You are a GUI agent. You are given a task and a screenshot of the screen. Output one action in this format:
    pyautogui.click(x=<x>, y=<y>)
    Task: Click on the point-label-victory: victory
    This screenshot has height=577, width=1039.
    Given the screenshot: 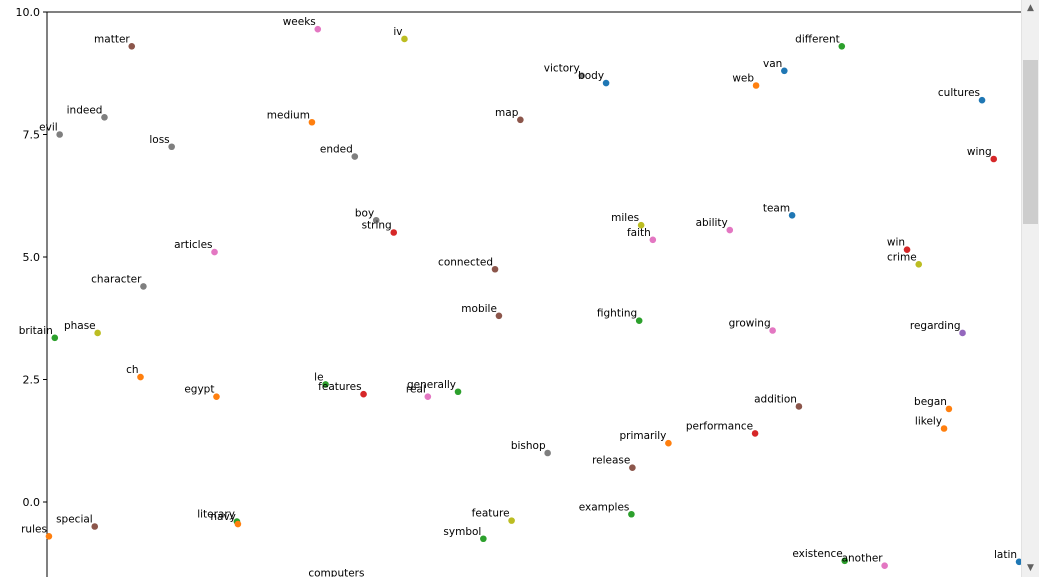 What is the action you would take?
    pyautogui.click(x=562, y=69)
    